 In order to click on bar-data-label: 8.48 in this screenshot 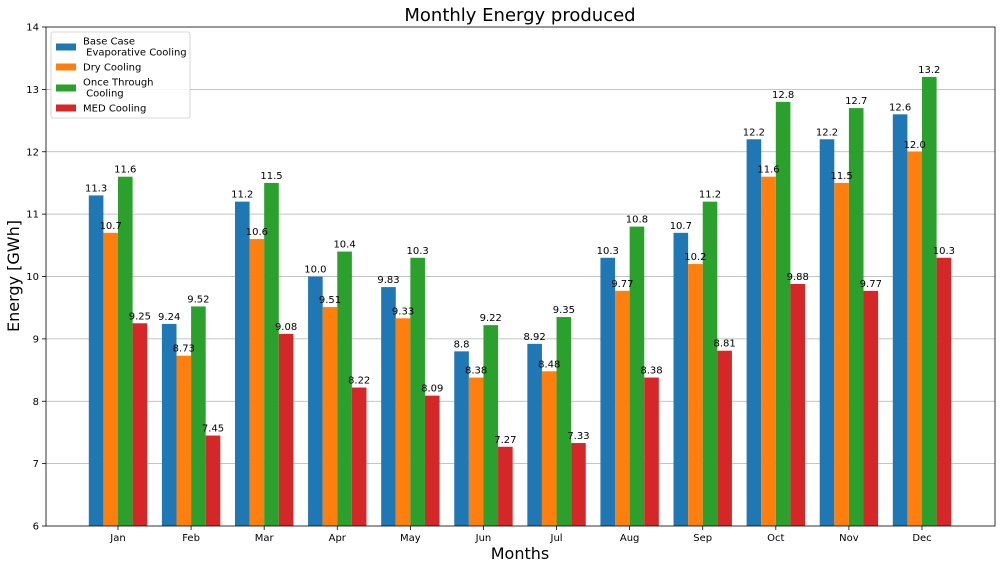, I will do `click(549, 364)`.